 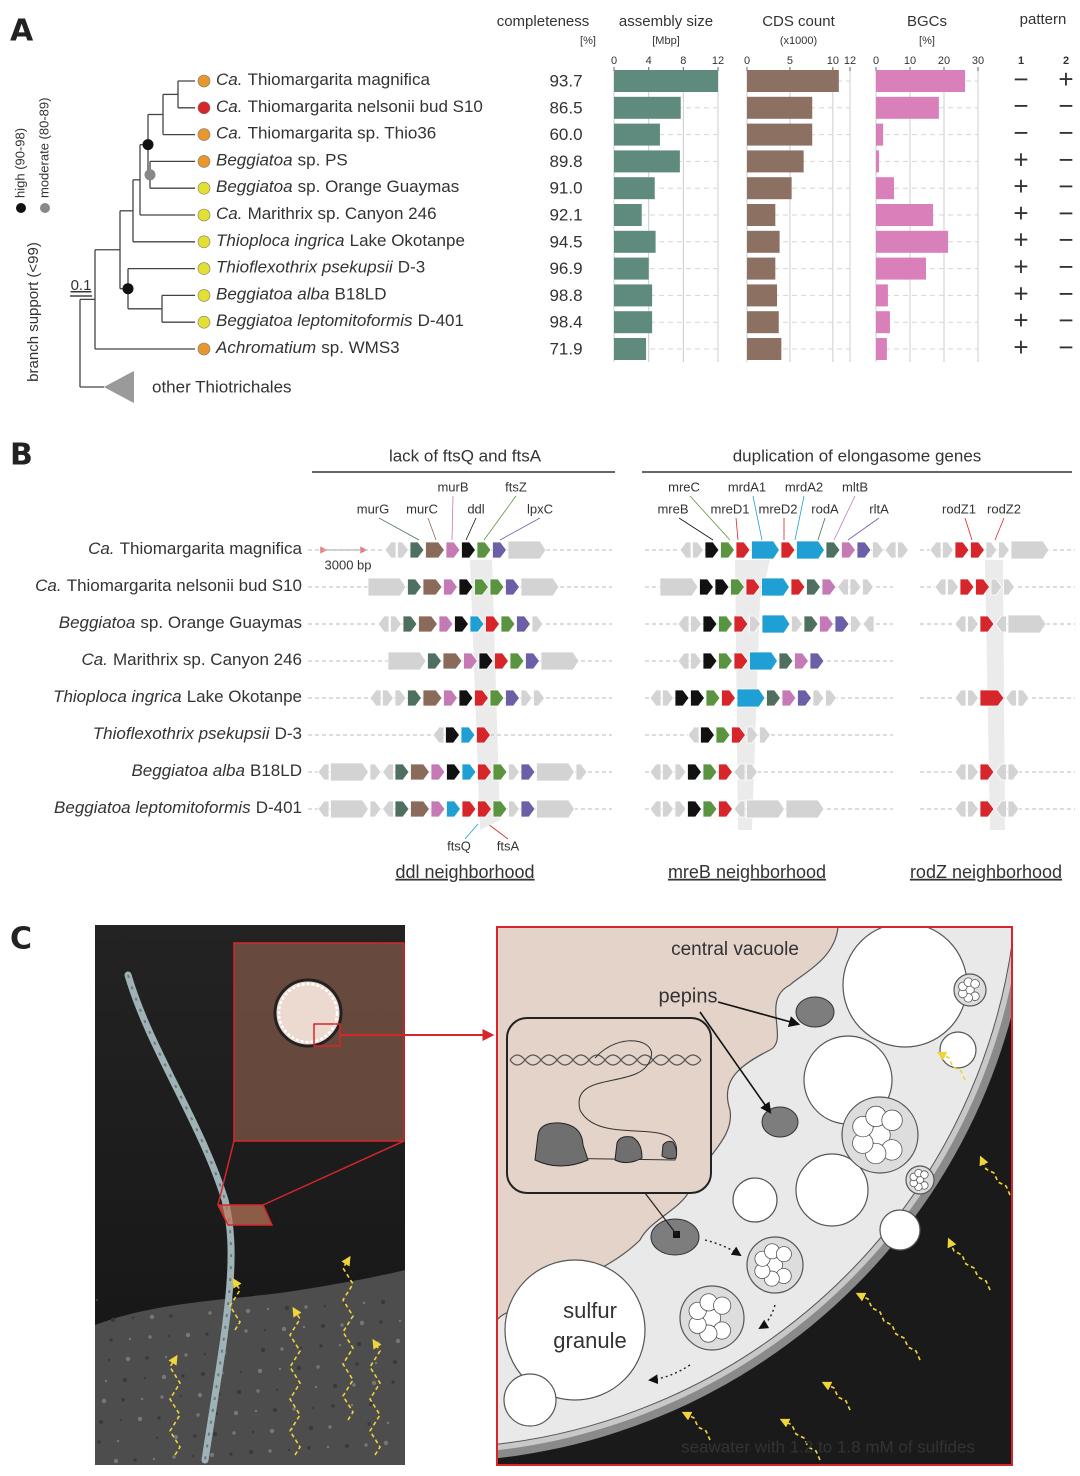 What do you see at coordinates (798, 21) in the screenshot?
I see `chart-title: CDS count` at bounding box center [798, 21].